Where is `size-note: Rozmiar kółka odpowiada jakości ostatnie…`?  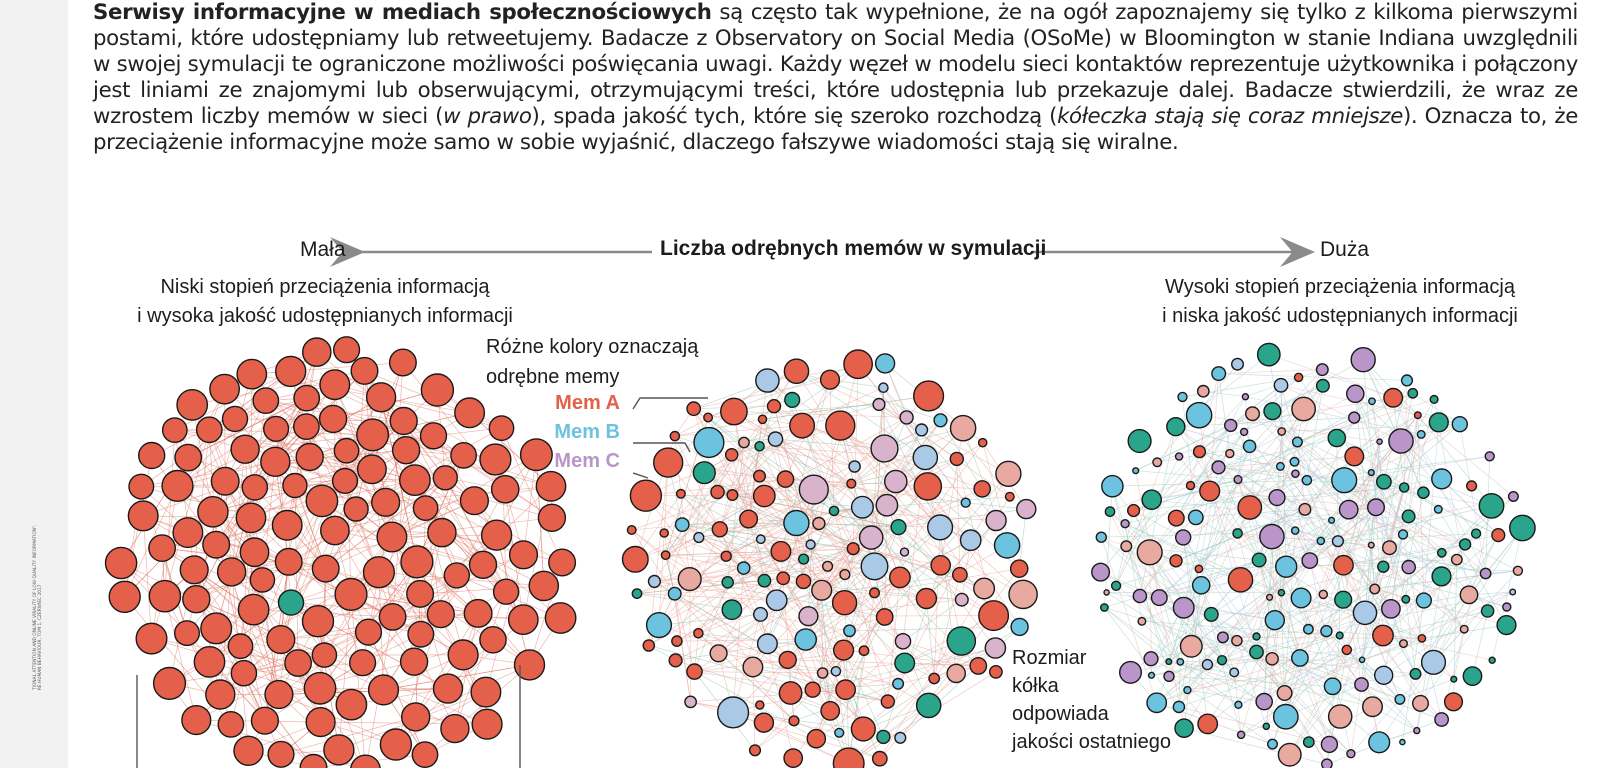 size-note: Rozmiar kółka odpowiada jakości ostatnie… is located at coordinates (1097, 700).